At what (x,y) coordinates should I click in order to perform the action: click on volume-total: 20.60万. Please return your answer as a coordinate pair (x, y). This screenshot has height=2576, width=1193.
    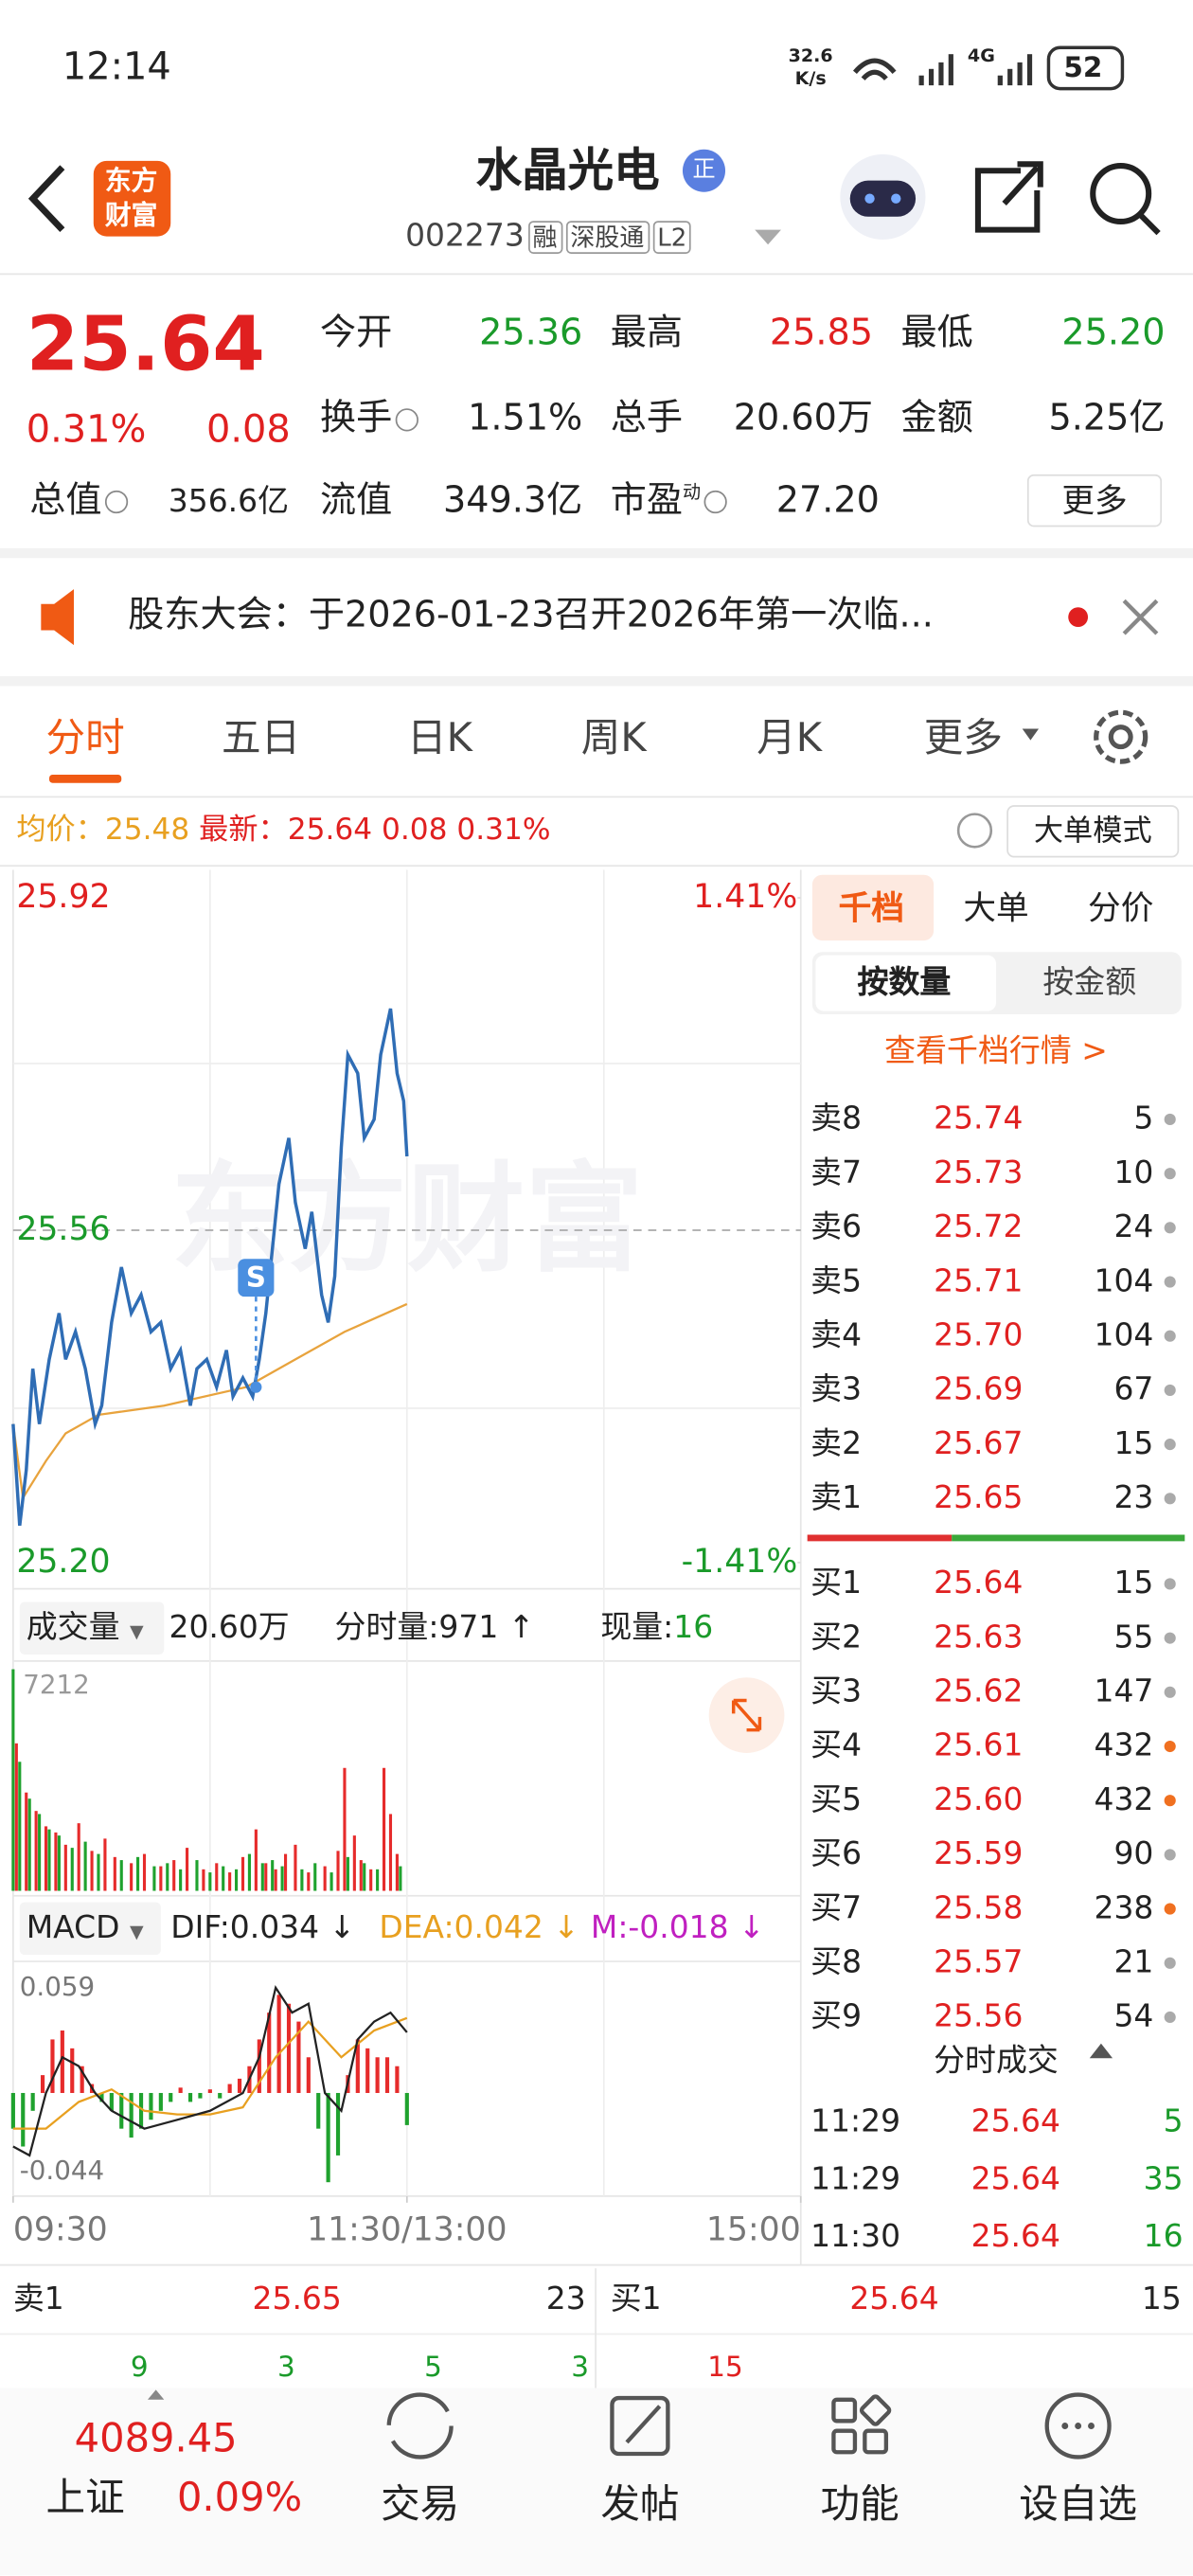
    Looking at the image, I should click on (229, 1627).